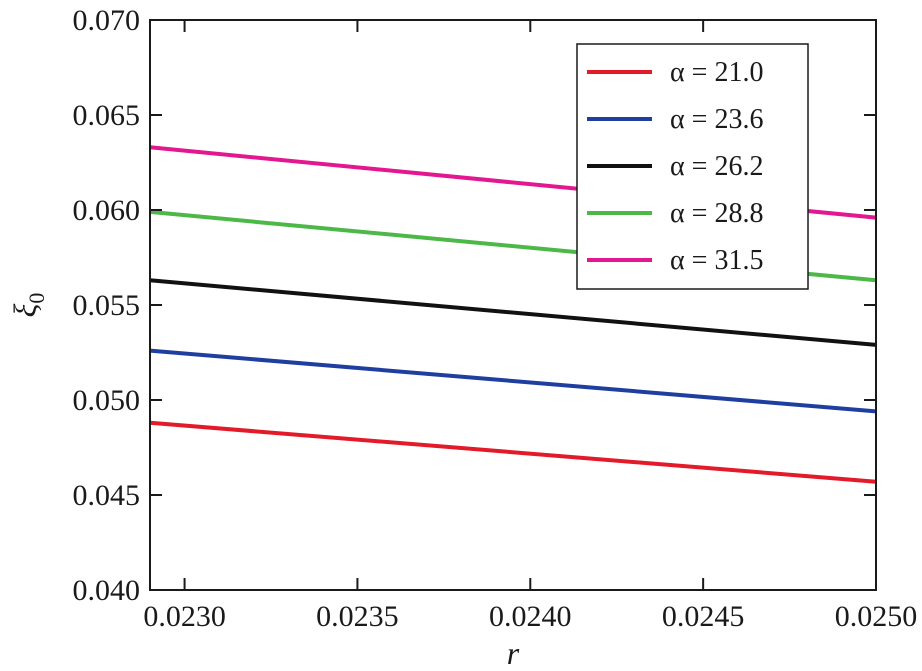 Image resolution: width=922 pixels, height=671 pixels. I want to click on x-tick-label: 0.0230, so click(184, 616).